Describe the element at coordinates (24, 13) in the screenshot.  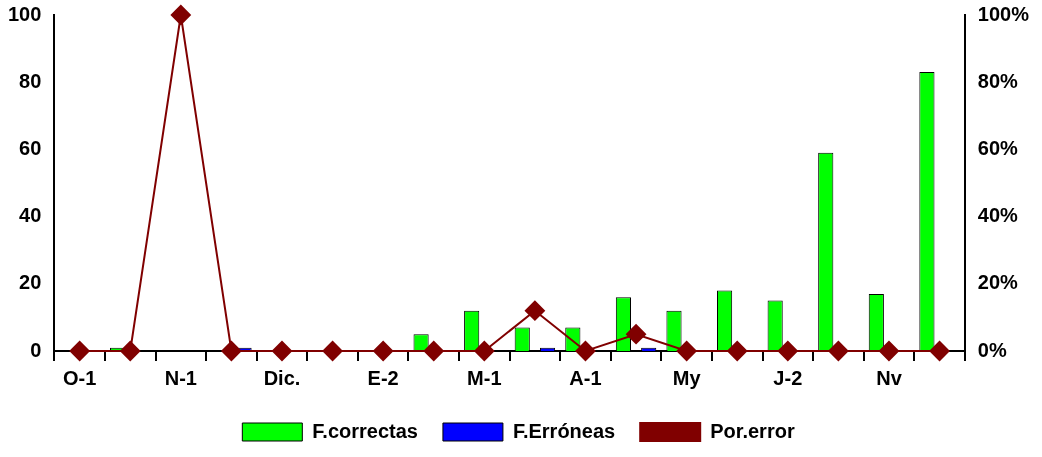
I see `y-tick-label: 100` at that location.